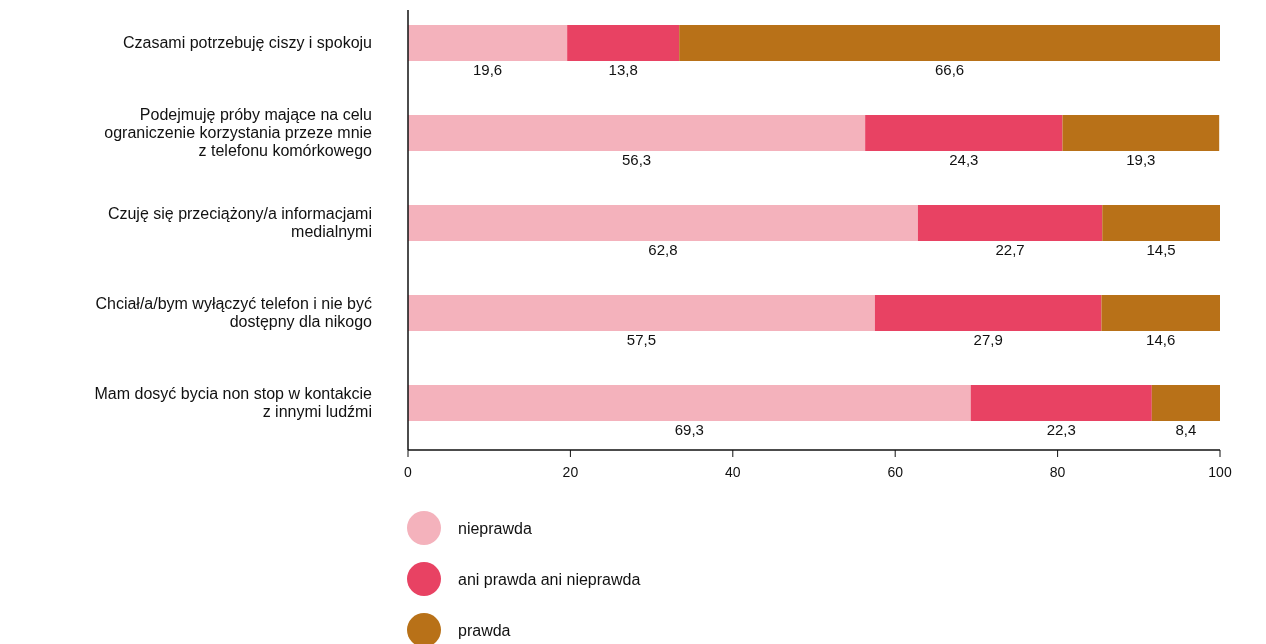  I want to click on x-tick-label: 100, so click(1220, 472).